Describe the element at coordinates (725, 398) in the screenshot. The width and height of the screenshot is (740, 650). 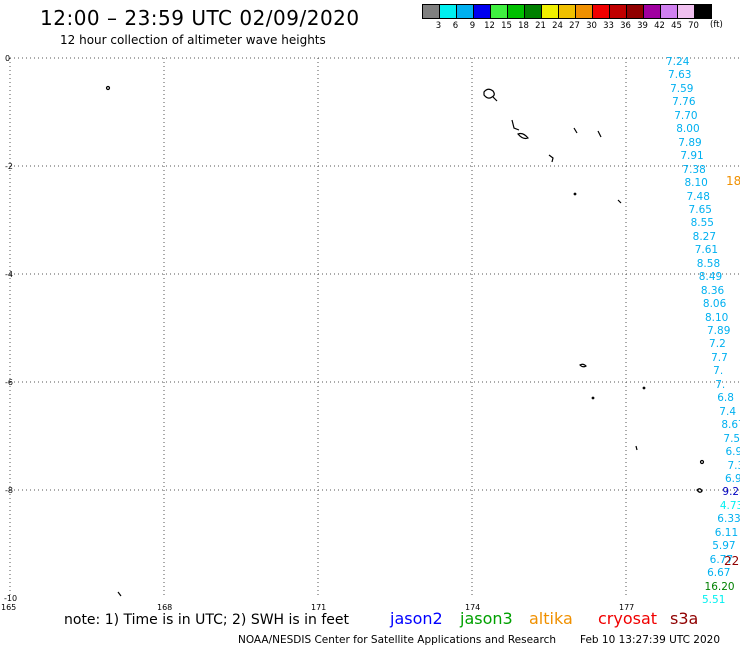
I see `wave-height-value: 6.8` at that location.